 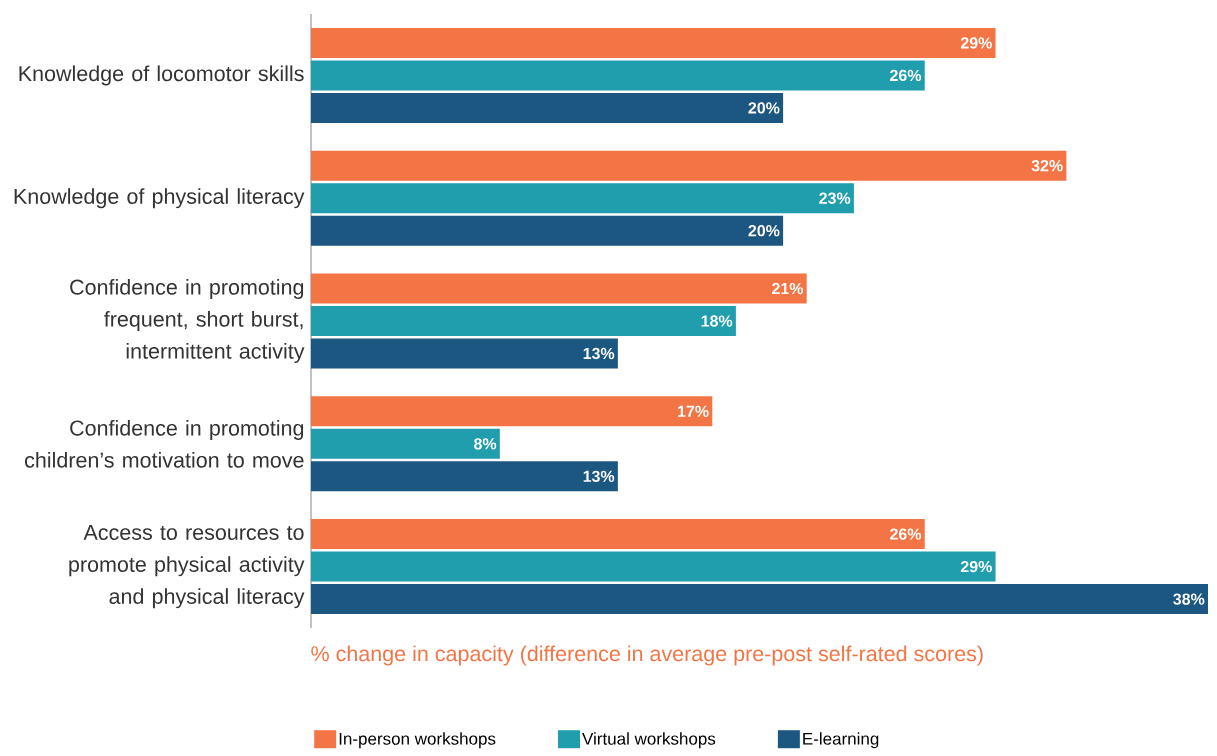 What do you see at coordinates (1047, 166) in the screenshot?
I see `data-label: 32%` at bounding box center [1047, 166].